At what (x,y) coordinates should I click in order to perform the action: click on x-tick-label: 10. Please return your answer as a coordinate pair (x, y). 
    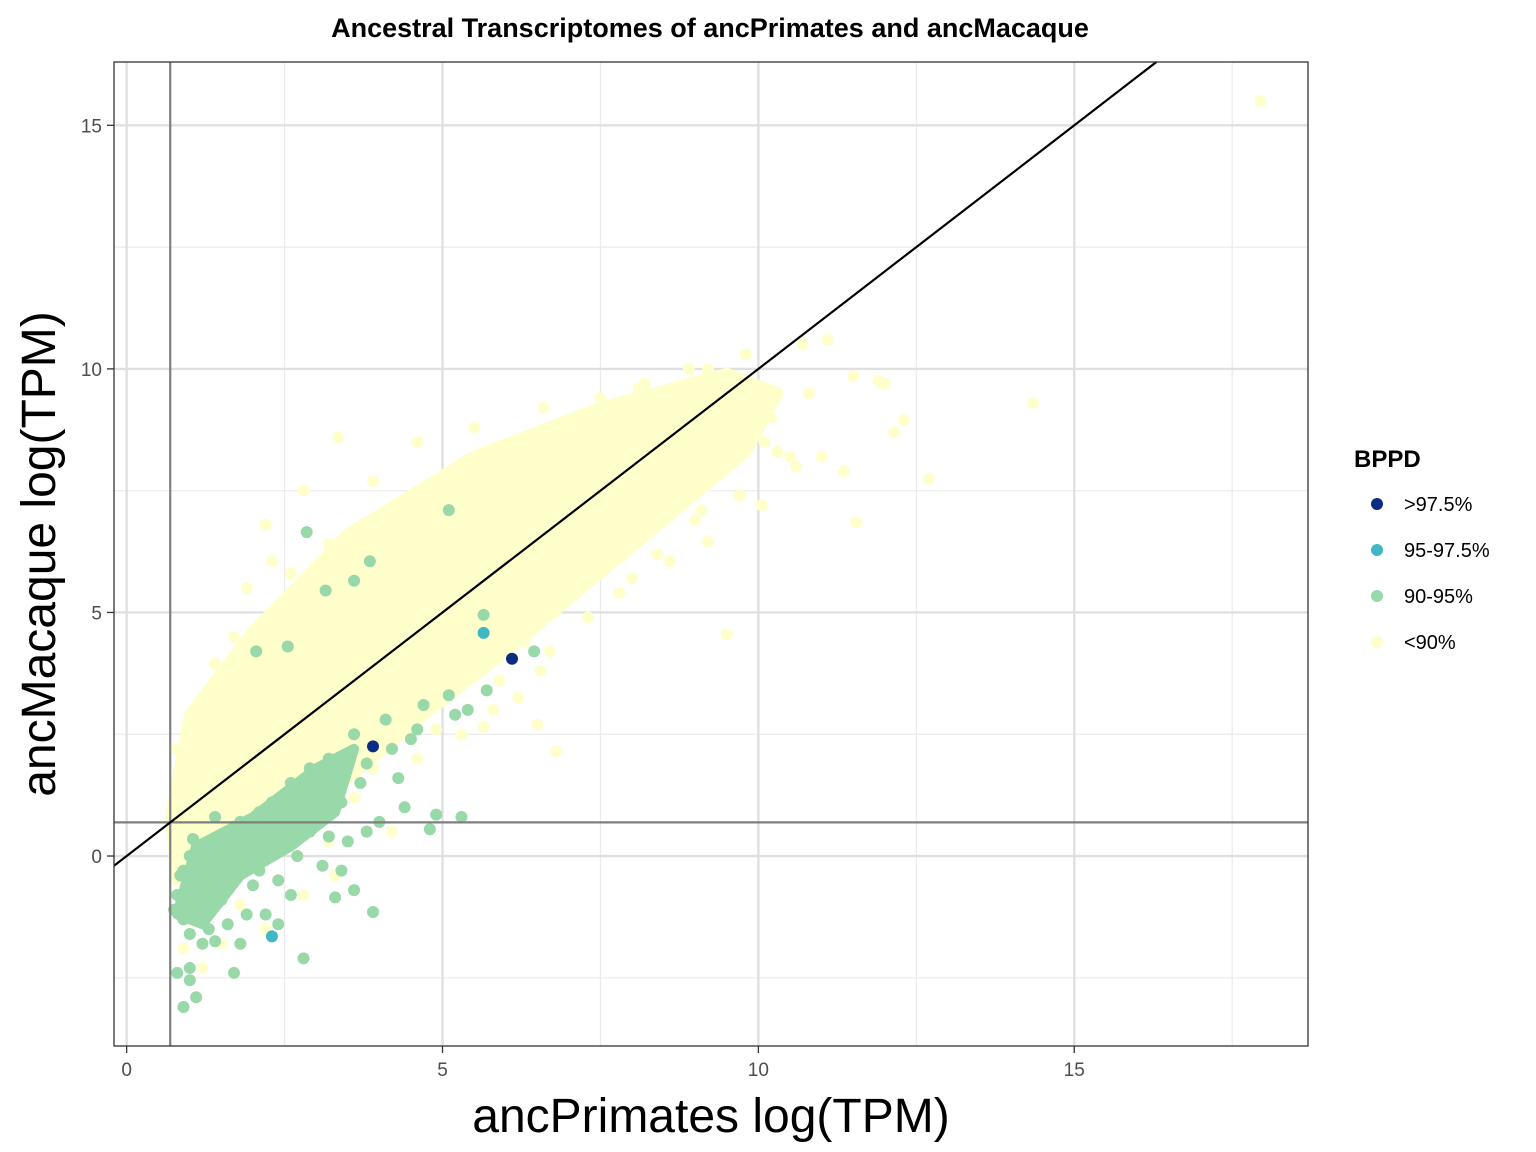
    Looking at the image, I should click on (758, 1070).